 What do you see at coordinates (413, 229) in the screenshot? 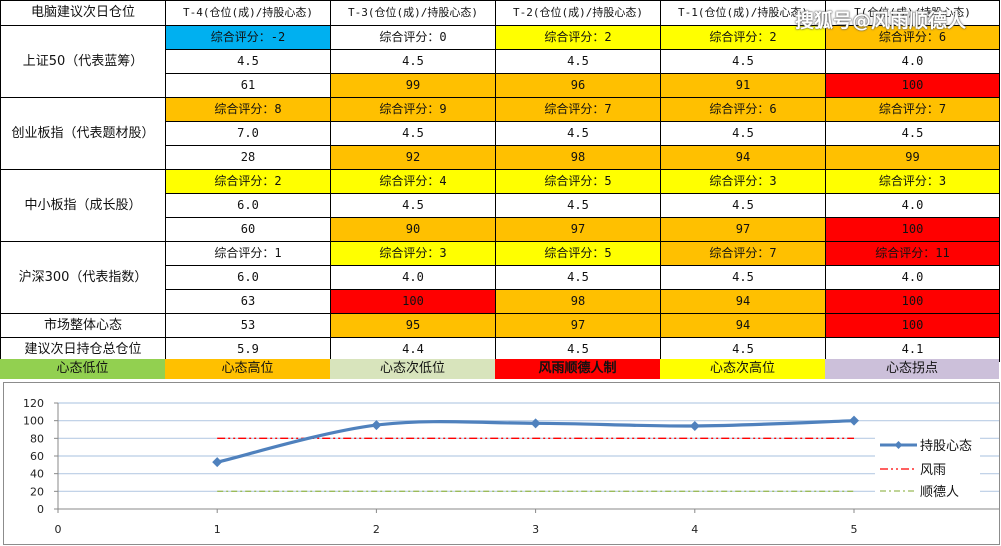
I see `sentiment-cell: 90` at bounding box center [413, 229].